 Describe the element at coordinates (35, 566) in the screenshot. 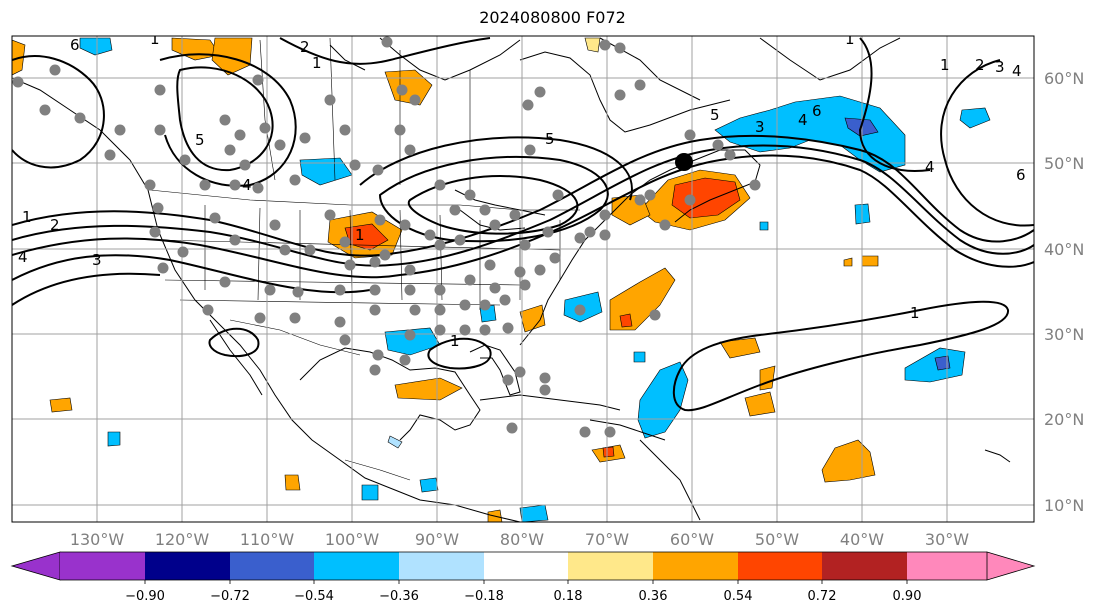

I see `colorbar-extend-low` at that location.